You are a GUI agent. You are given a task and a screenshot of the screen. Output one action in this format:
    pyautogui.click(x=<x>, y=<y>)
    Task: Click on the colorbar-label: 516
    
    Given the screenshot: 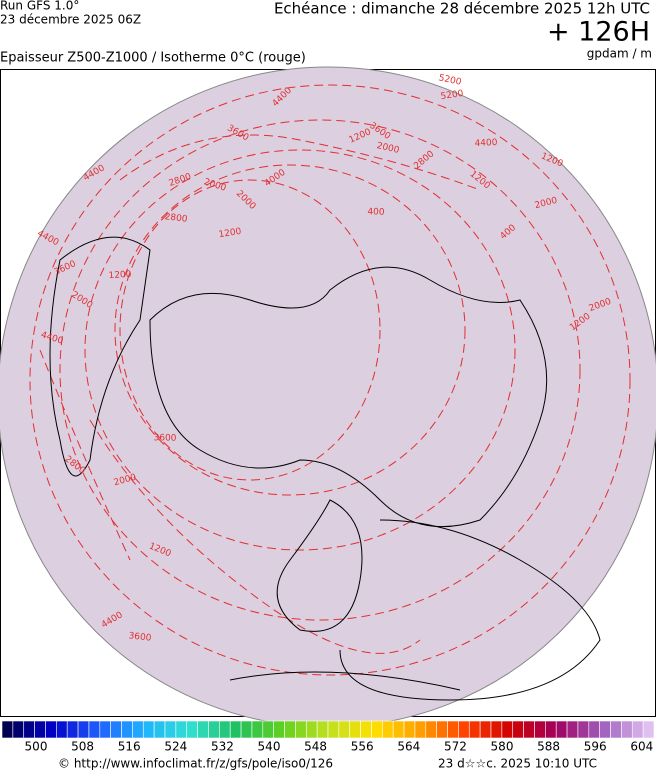 What is the action you would take?
    pyautogui.click(x=129, y=747)
    